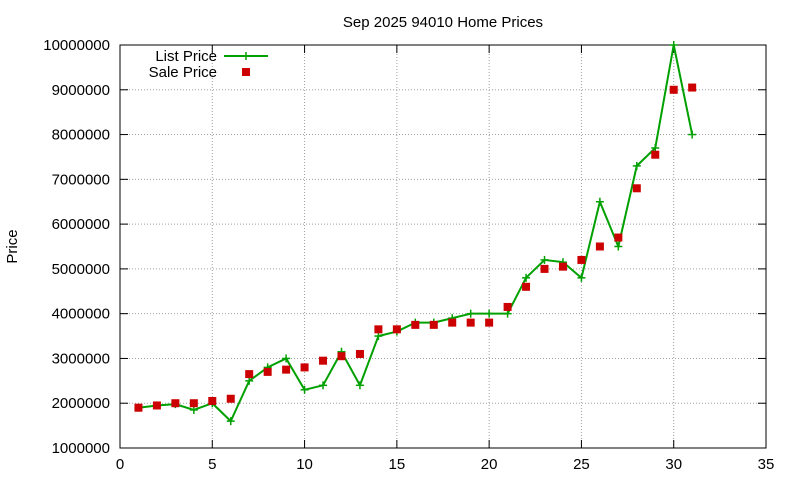 This screenshot has height=480, width=800. I want to click on x-tick-label: 10, so click(304, 464).